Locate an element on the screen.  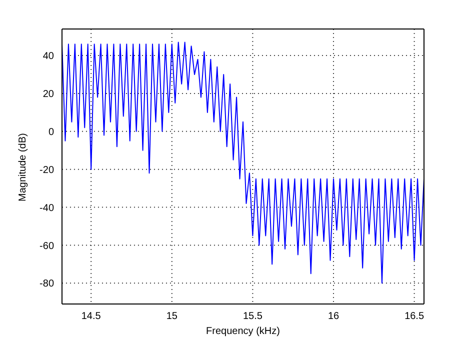
y-tick-label: 0 is located at coordinates (51, 132).